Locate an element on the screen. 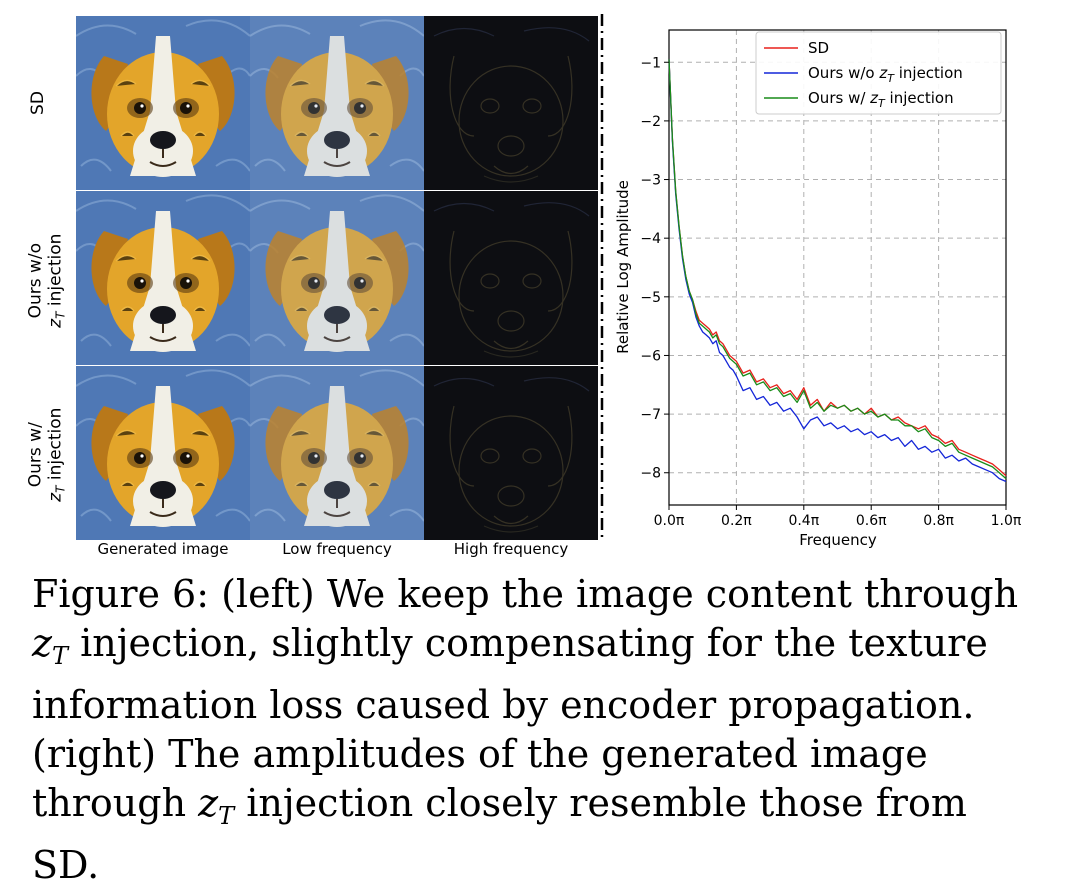 The height and width of the screenshot is (890, 1076). row-label-ours-w: Ours w/ zT injection is located at coordinates (47, 455).